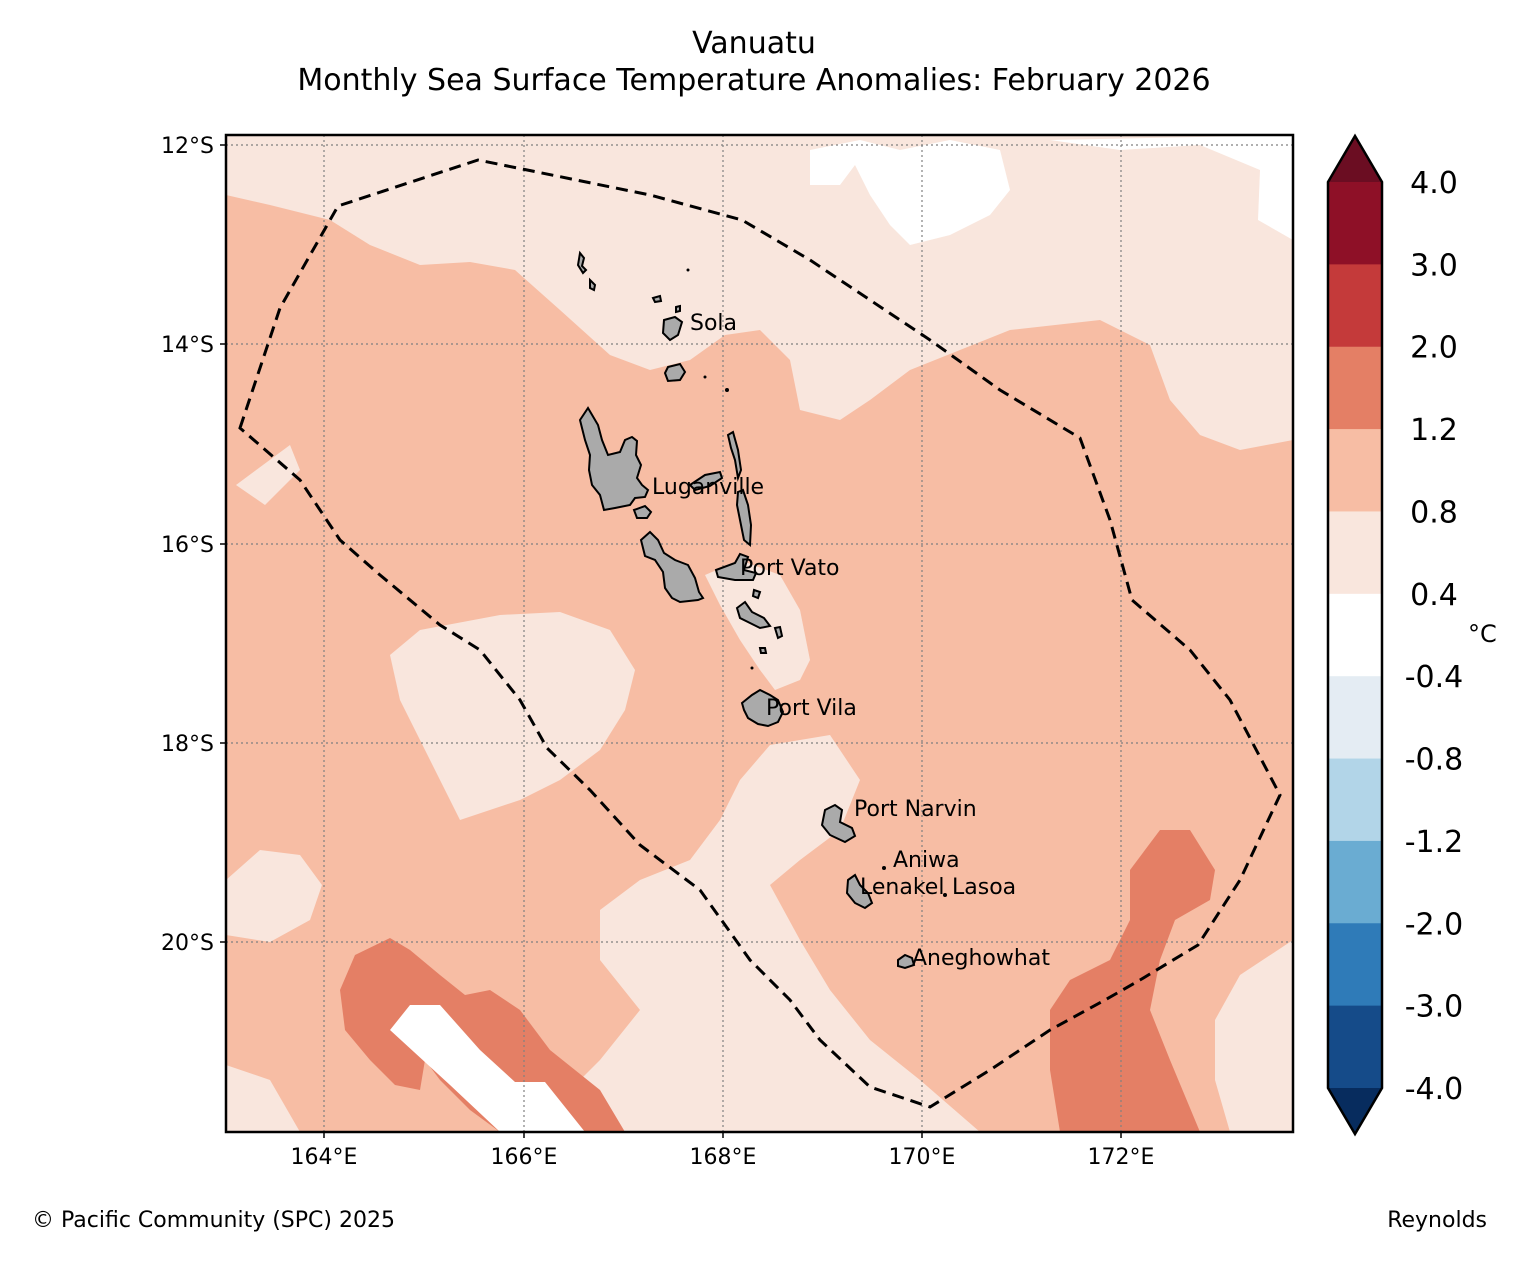 Image resolution: width=1532 pixels, height=1264 pixels. I want to click on island-santo, so click(614, 459).